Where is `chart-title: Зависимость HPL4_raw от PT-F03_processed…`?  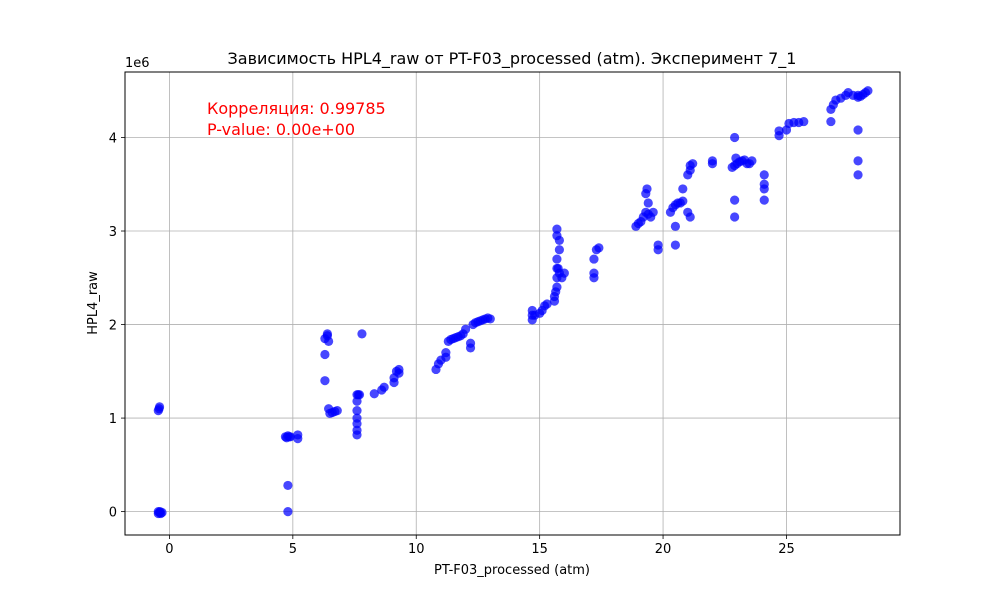 chart-title: Зависимость HPL4_raw от PT-F03_processed… is located at coordinates (512, 59).